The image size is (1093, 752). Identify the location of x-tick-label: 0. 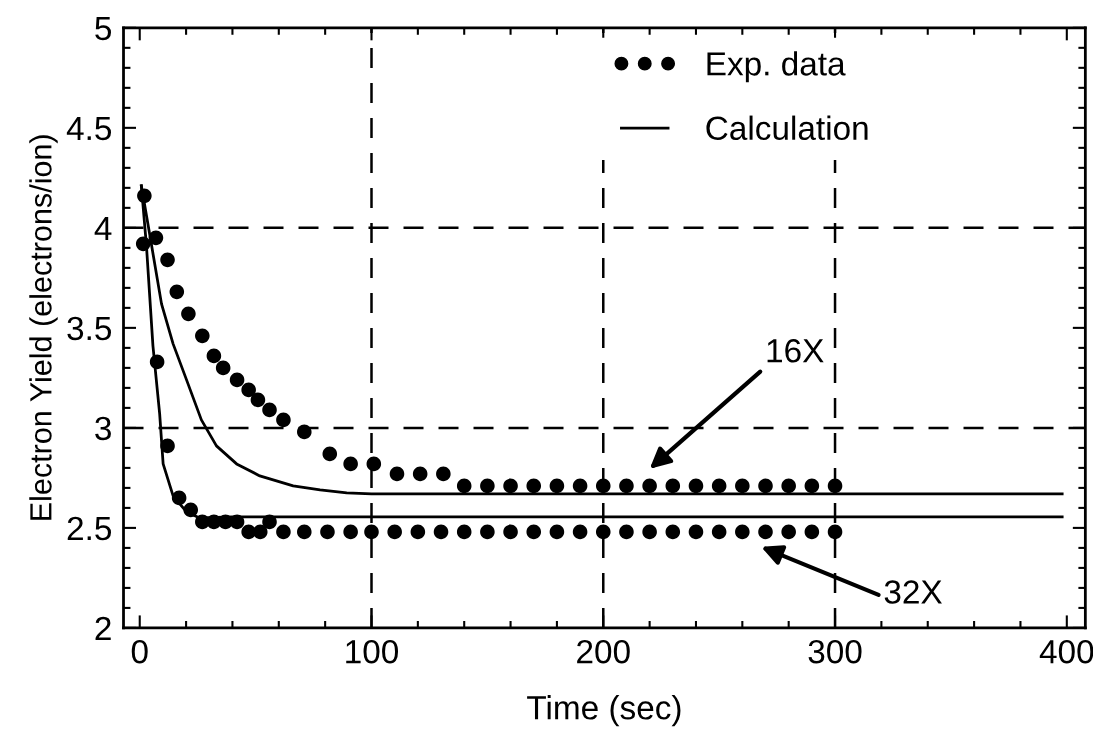
(139, 651).